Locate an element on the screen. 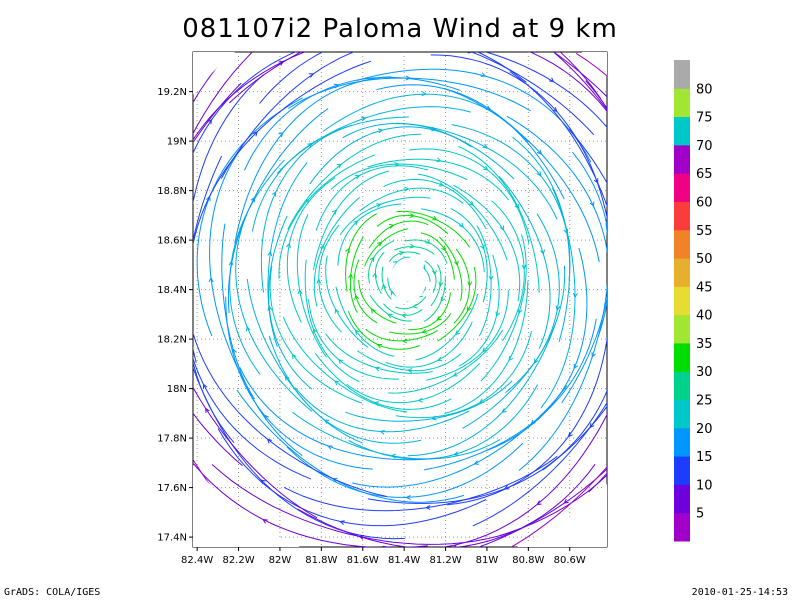 The image size is (800, 600). y-tick-label: 17.4N is located at coordinates (172, 538).